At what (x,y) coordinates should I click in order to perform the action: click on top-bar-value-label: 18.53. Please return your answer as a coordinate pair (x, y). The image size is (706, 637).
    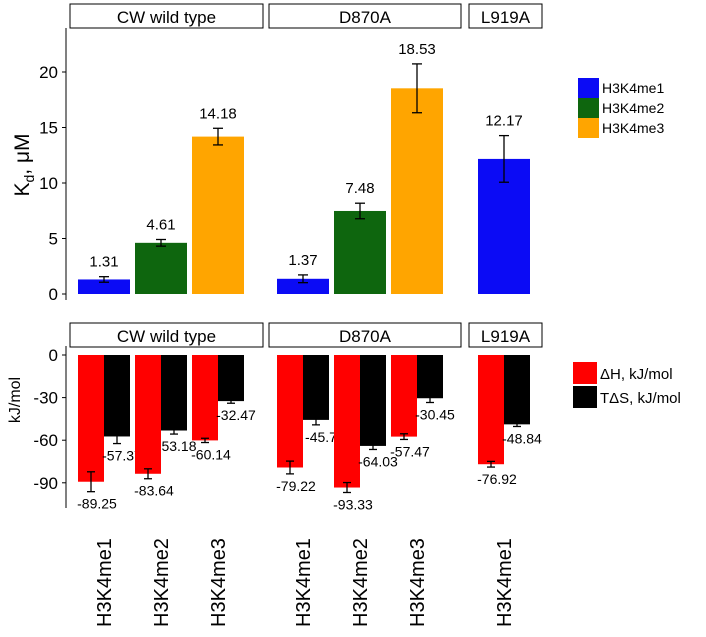
    Looking at the image, I should click on (417, 49).